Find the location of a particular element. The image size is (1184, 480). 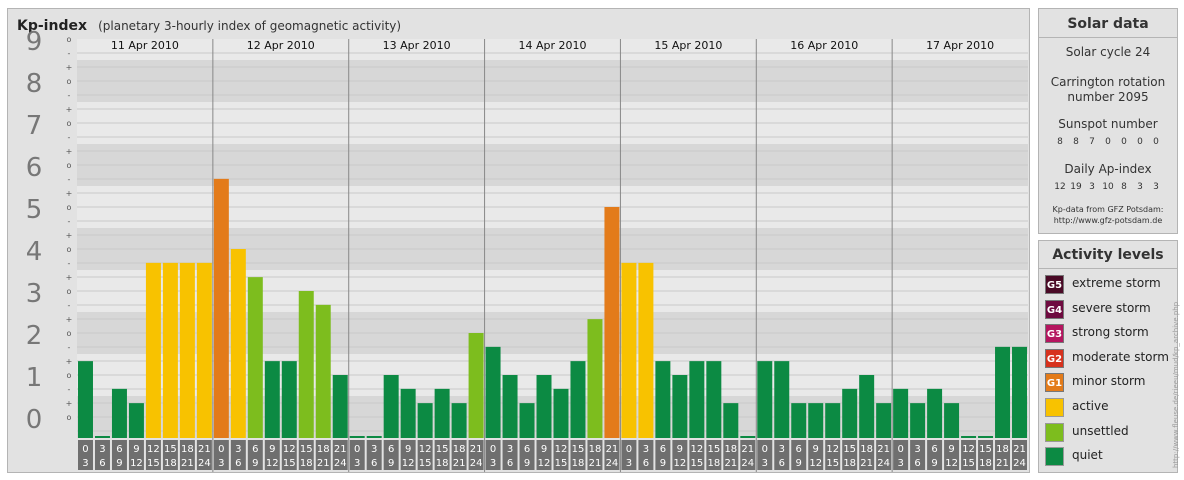

hour-start-label: 9 is located at coordinates (136, 449).